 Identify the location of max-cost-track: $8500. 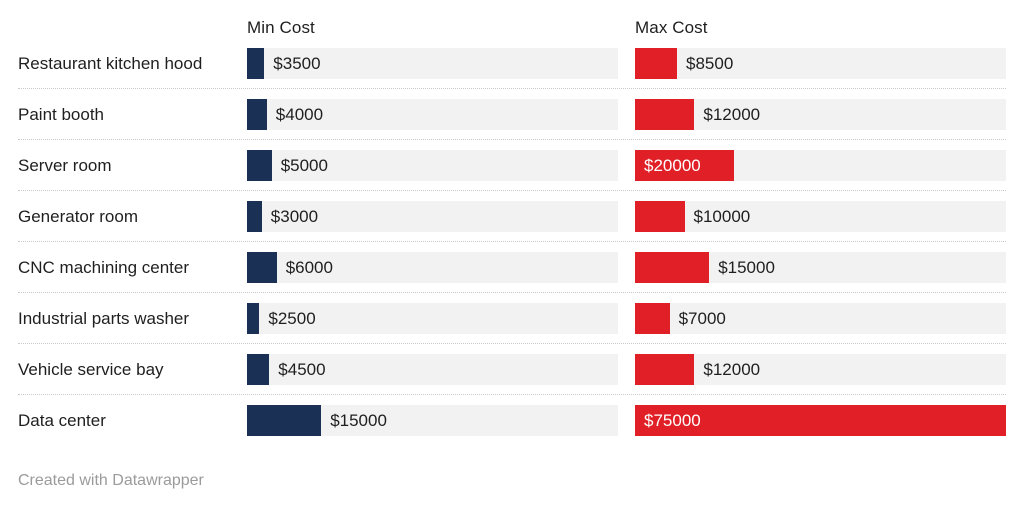
(820, 63).